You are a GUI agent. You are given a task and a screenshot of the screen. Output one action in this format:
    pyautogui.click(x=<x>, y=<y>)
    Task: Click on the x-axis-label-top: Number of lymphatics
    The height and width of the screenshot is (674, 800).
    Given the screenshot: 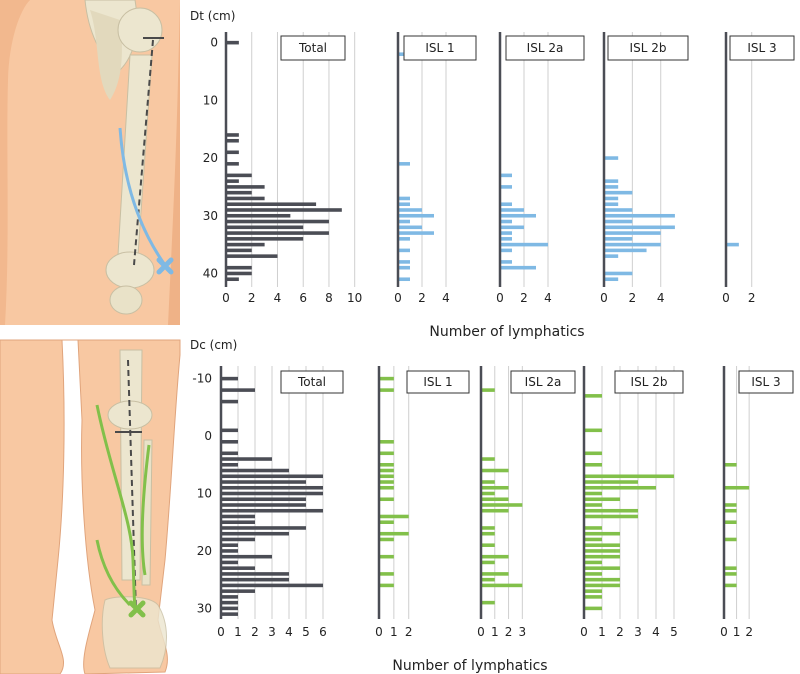 What is the action you would take?
    pyautogui.click(x=506, y=332)
    